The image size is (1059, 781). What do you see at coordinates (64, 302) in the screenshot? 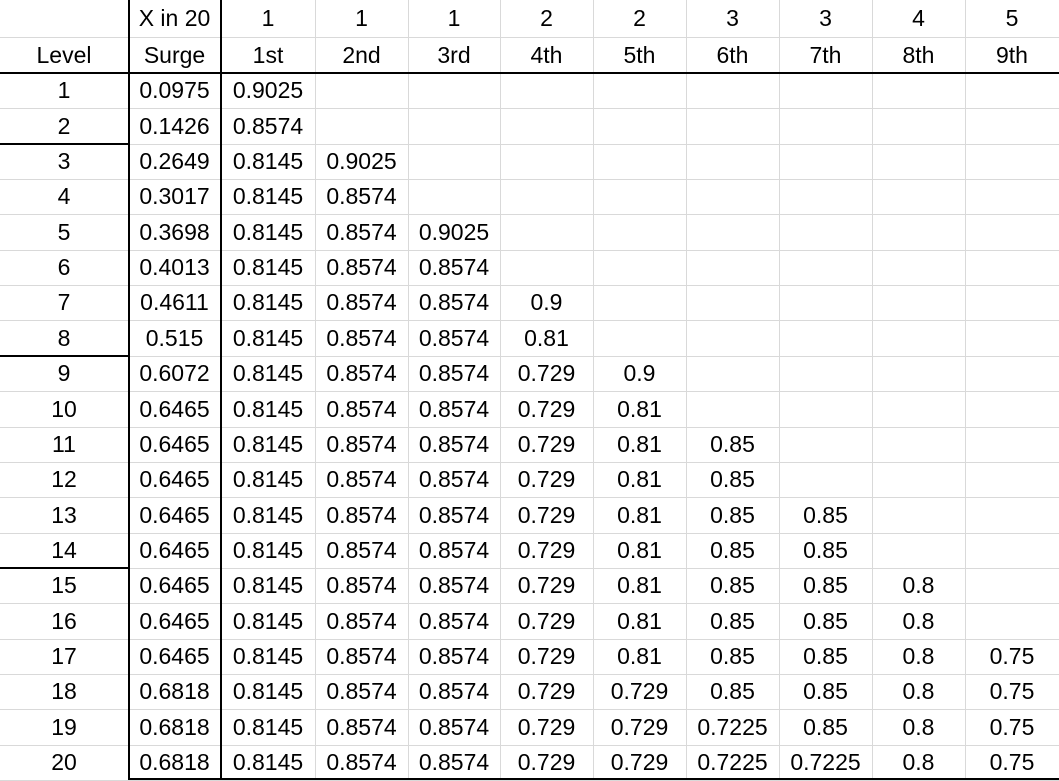
I see `table-cell: 7` at bounding box center [64, 302].